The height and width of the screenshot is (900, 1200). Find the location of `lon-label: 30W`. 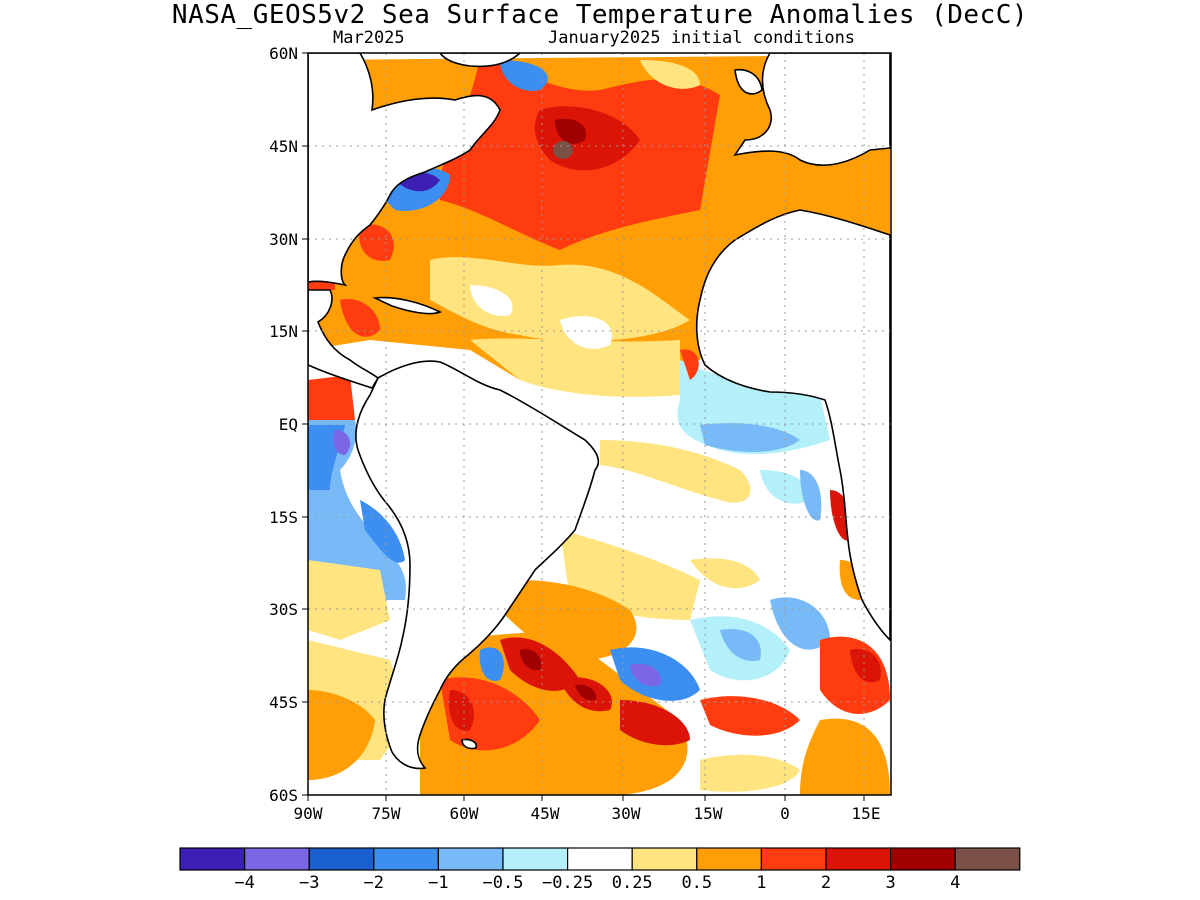

lon-label: 30W is located at coordinates (626, 813).